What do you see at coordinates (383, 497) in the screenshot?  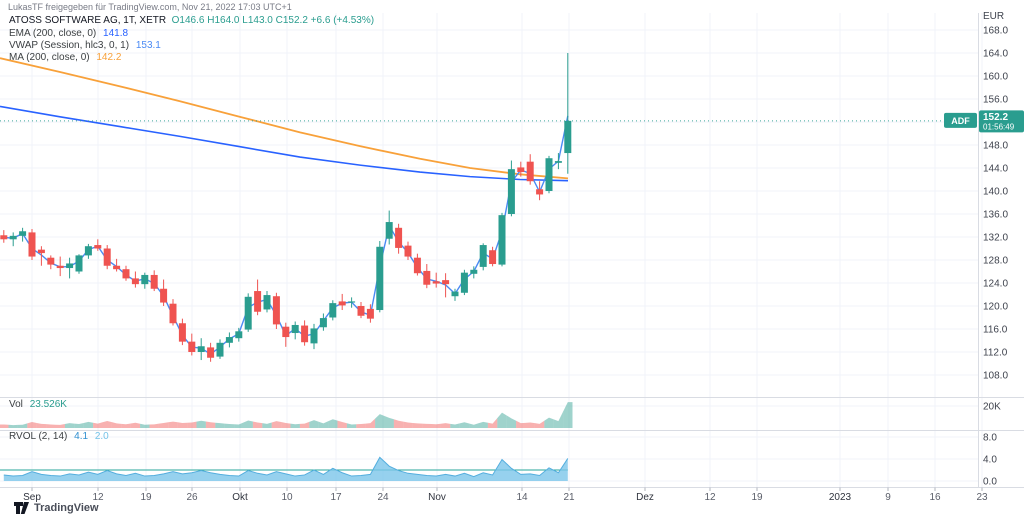 I see `time-tick-label: 24` at bounding box center [383, 497].